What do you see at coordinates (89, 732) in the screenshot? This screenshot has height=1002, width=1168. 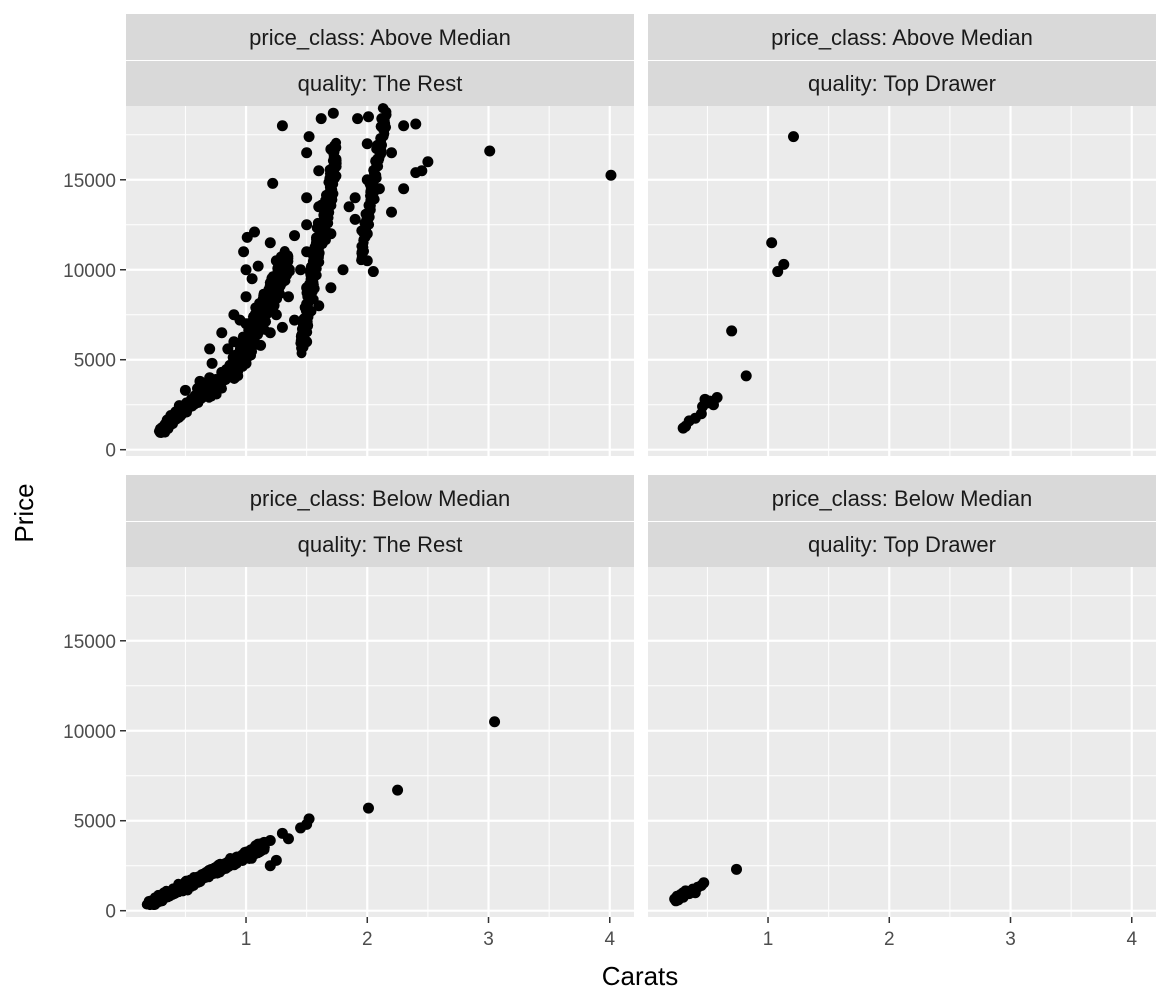 I see `y-tick-label: 10000` at bounding box center [89, 732].